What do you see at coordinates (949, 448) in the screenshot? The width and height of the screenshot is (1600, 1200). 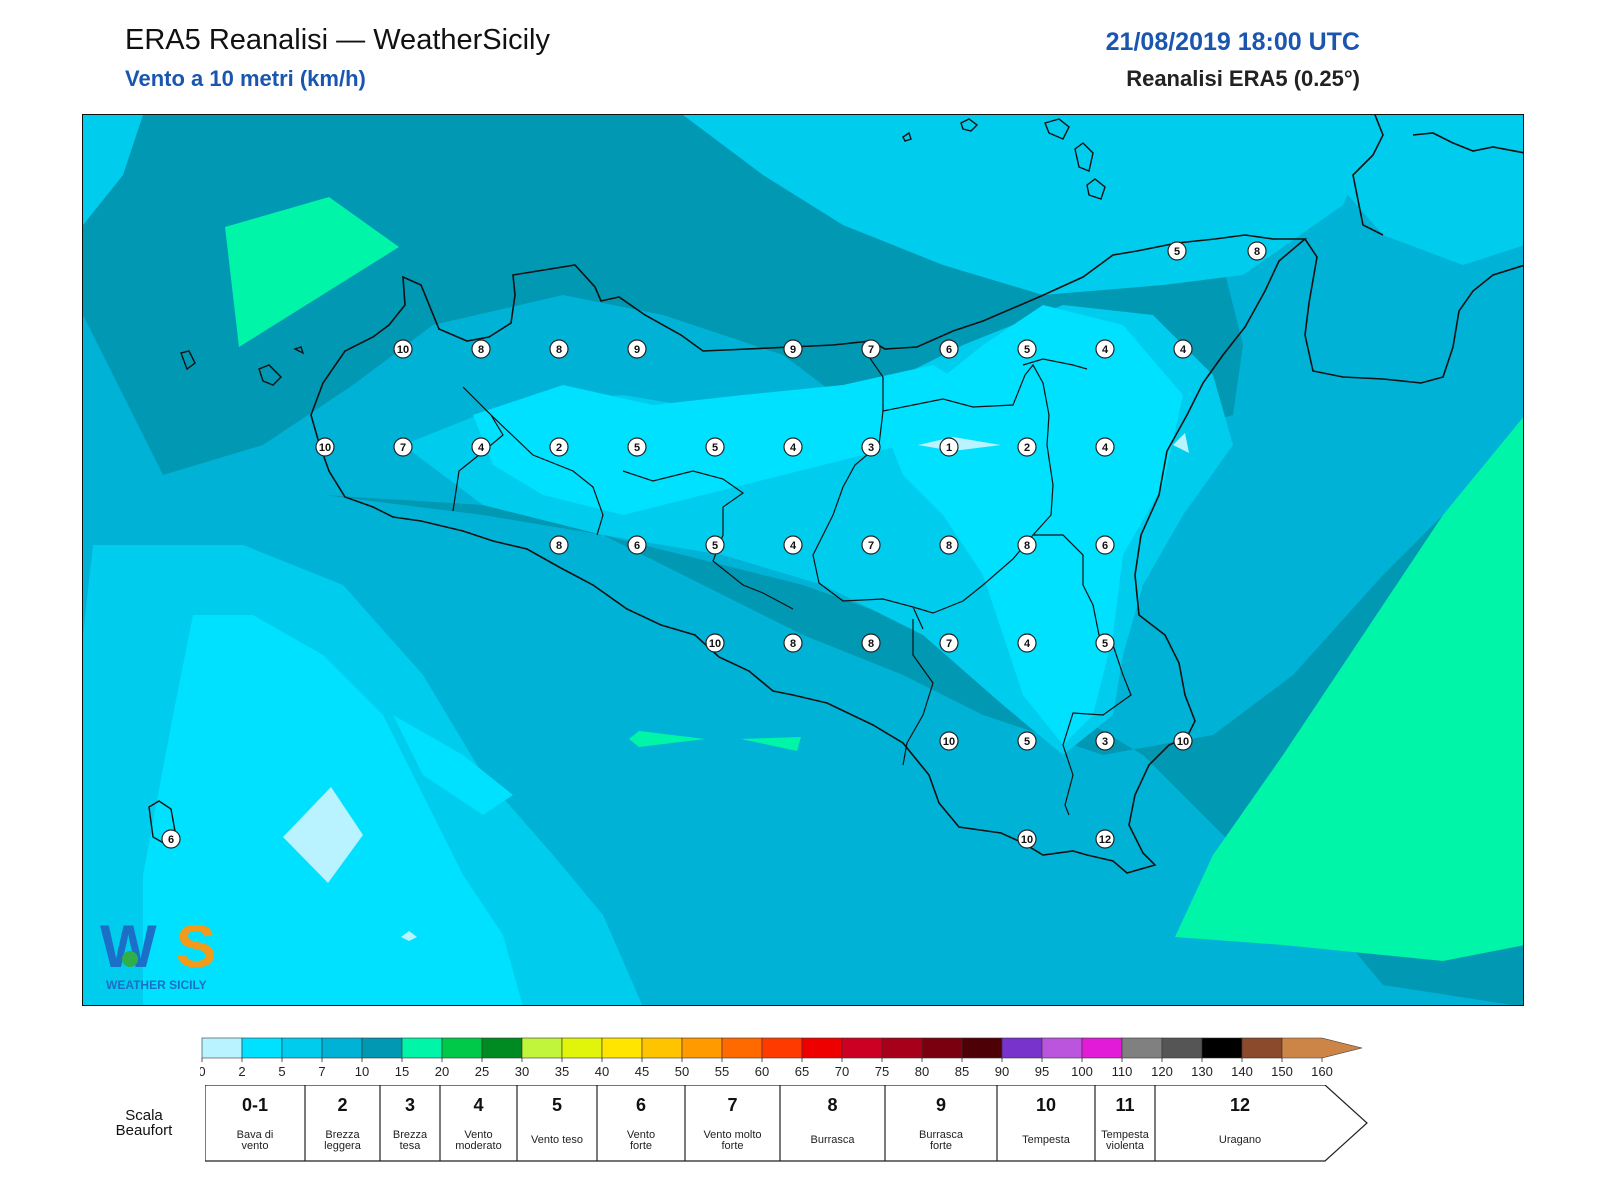 I see `wind-speed-value: 1` at bounding box center [949, 448].